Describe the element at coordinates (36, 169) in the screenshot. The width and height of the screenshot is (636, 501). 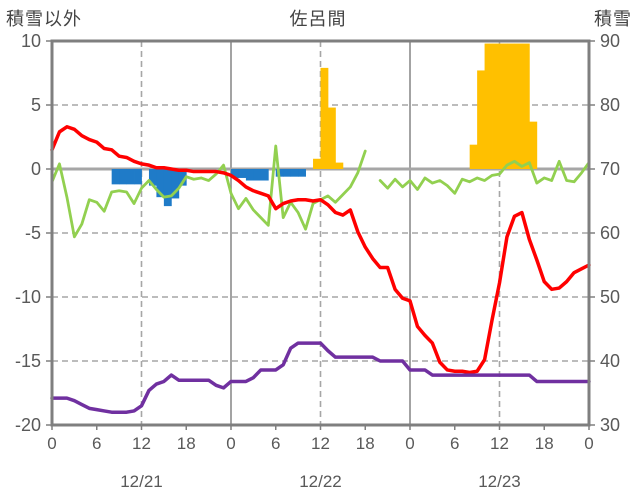
I see `left-axis-tick-label: 0` at that location.